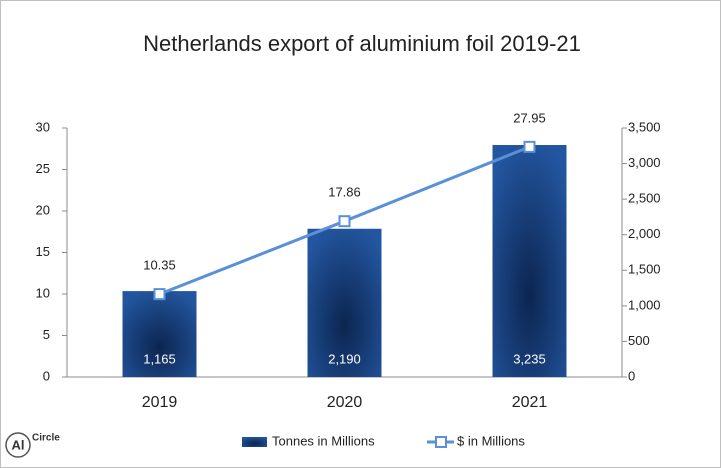  I want to click on logo-ring, so click(18, 445).